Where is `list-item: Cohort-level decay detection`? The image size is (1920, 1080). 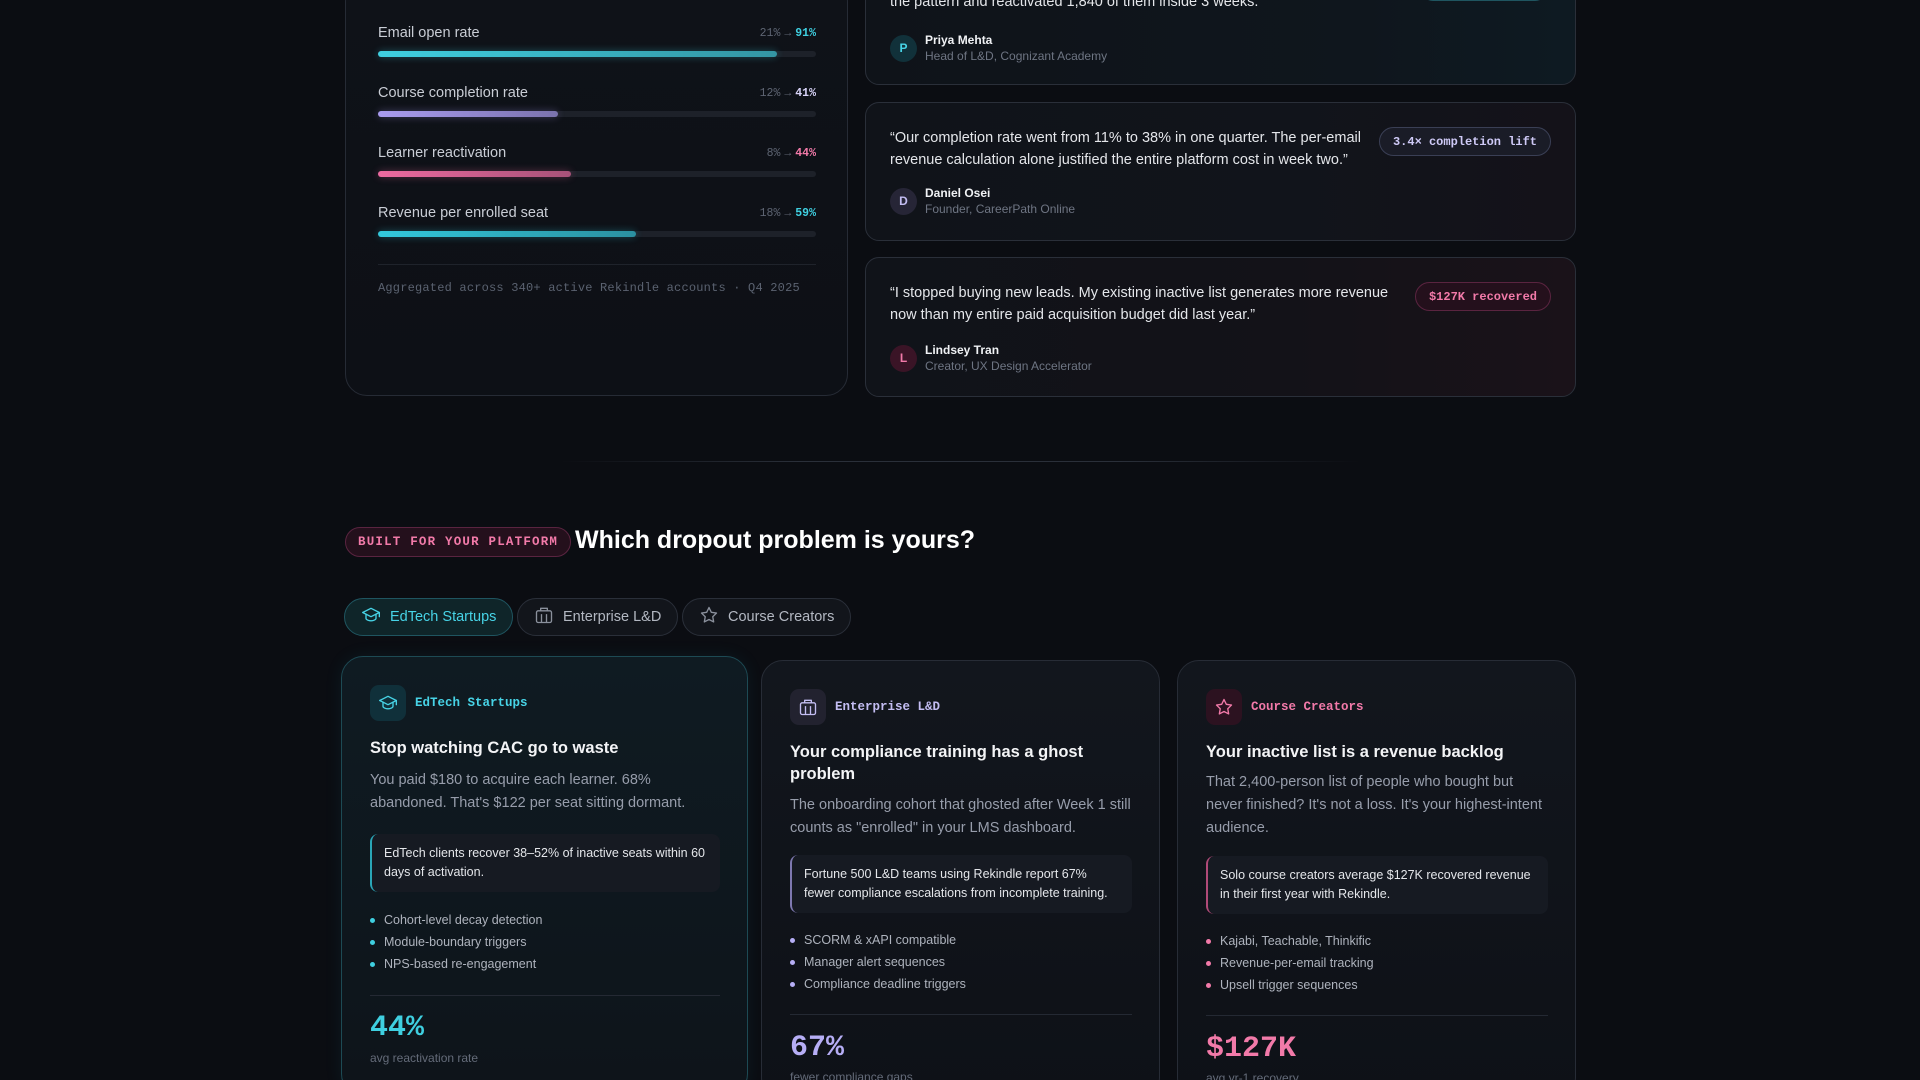
list-item: Cohort-level decay detection is located at coordinates (456, 920).